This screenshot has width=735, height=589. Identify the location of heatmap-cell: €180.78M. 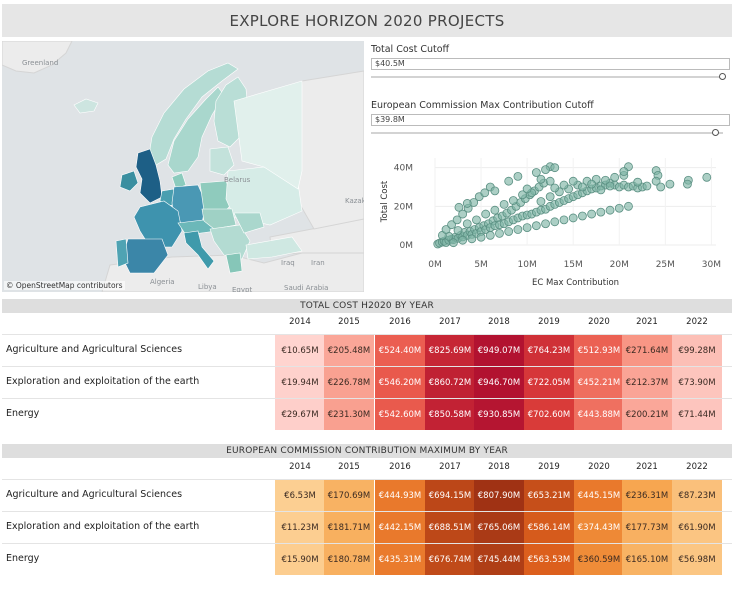
(349, 559).